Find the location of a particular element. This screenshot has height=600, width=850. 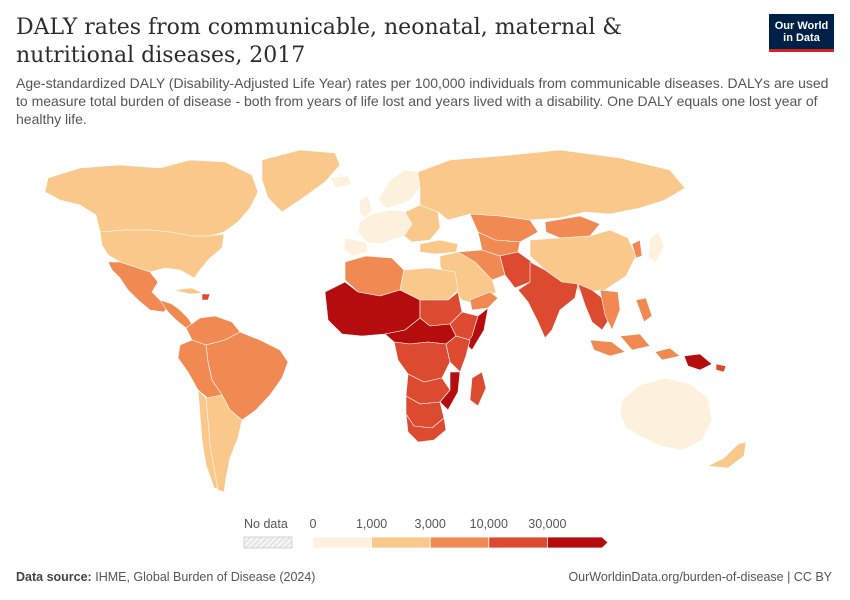

country-madagascar is located at coordinates (478, 389).